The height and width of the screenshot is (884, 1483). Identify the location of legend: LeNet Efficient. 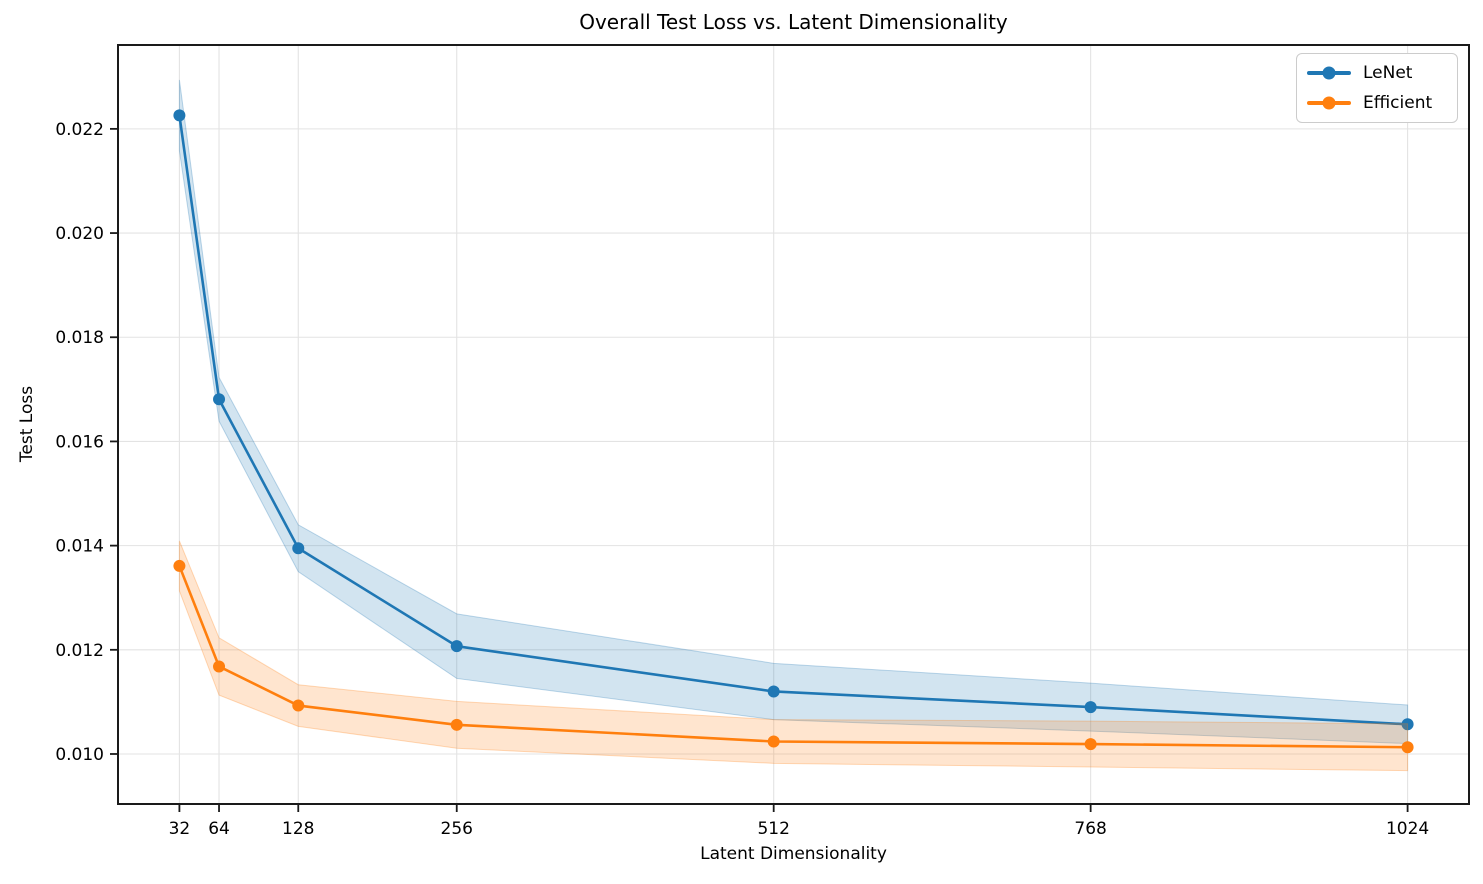
(1377, 88).